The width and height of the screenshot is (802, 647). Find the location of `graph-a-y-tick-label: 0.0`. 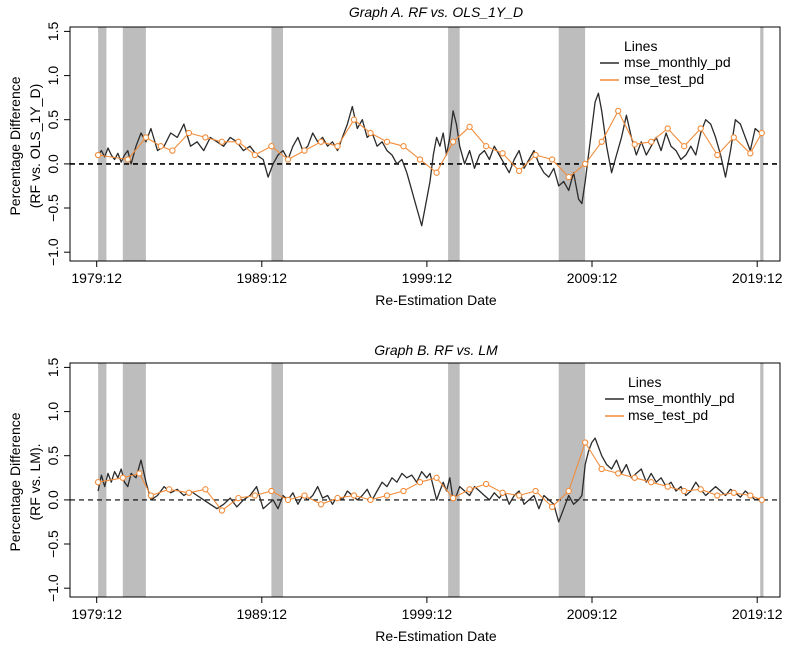

graph-a-y-tick-label: 0.0 is located at coordinates (53, 164).